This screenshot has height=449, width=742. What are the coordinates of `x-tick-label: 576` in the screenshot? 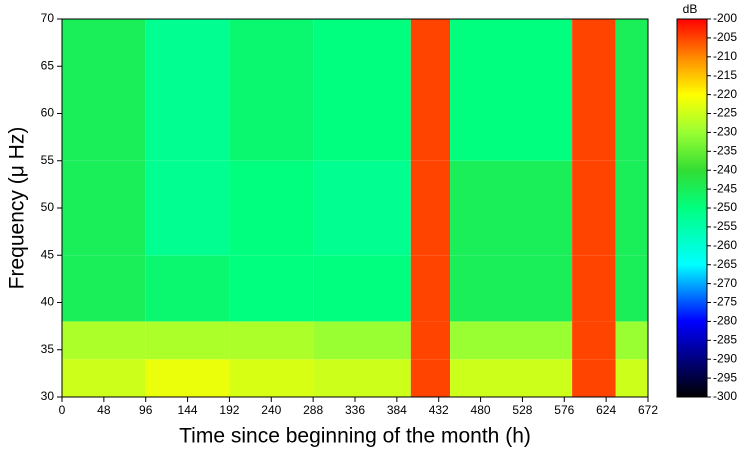 It's located at (564, 410).